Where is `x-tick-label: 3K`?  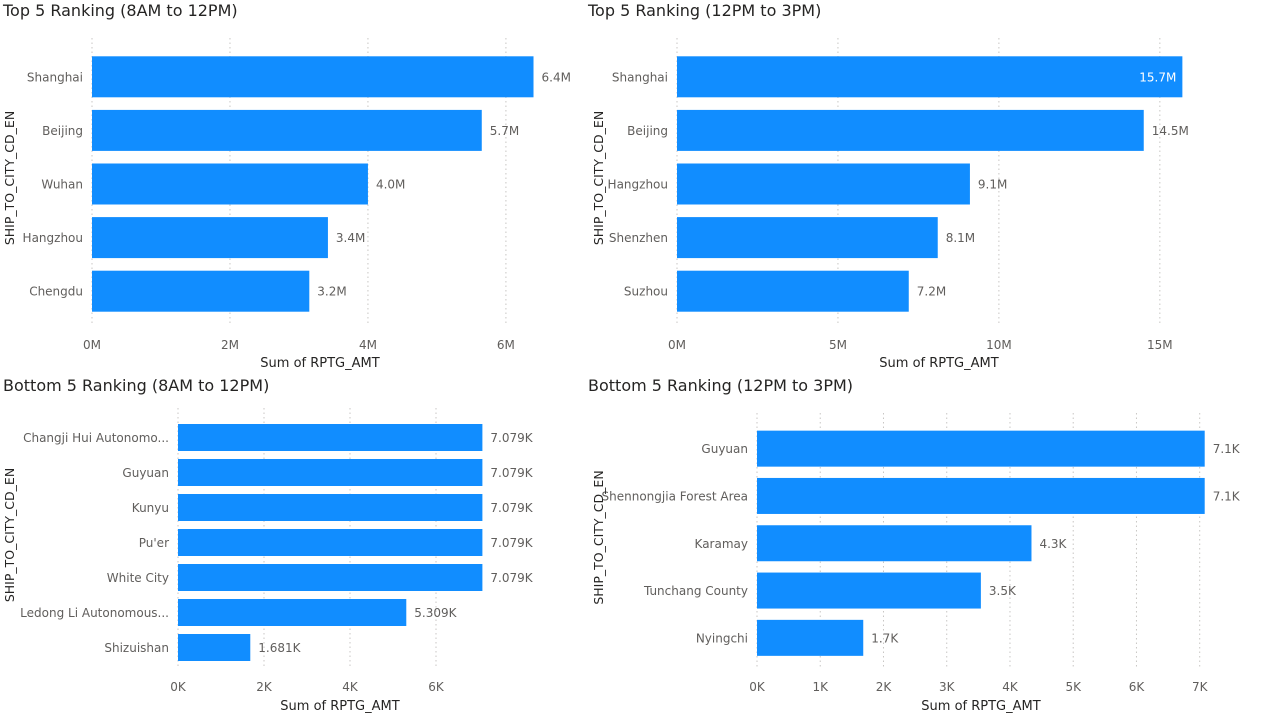
x-tick-label: 3K is located at coordinates (947, 687).